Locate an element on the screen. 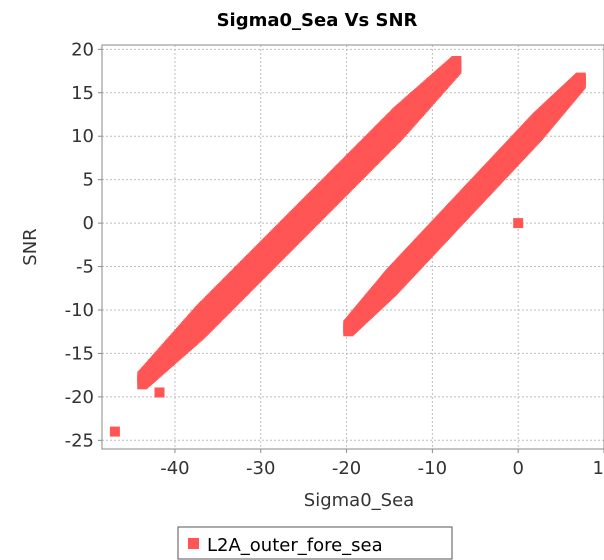 This screenshot has width=604, height=560. legend-swatch is located at coordinates (193, 543).